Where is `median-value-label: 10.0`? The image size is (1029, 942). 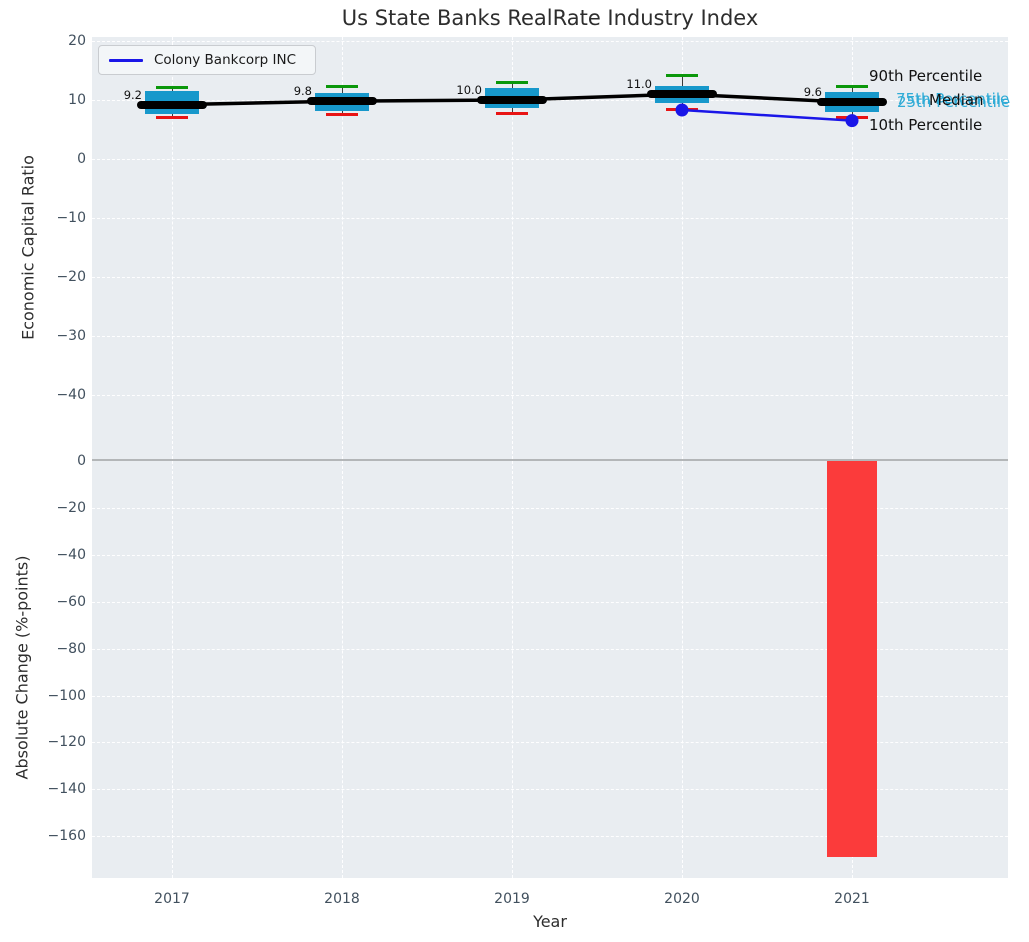
median-value-label: 10.0 is located at coordinates (469, 90).